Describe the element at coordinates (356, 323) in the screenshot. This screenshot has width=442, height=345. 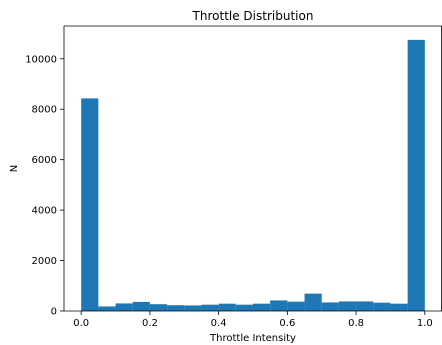
I see `x-tick-label: 0.8` at that location.